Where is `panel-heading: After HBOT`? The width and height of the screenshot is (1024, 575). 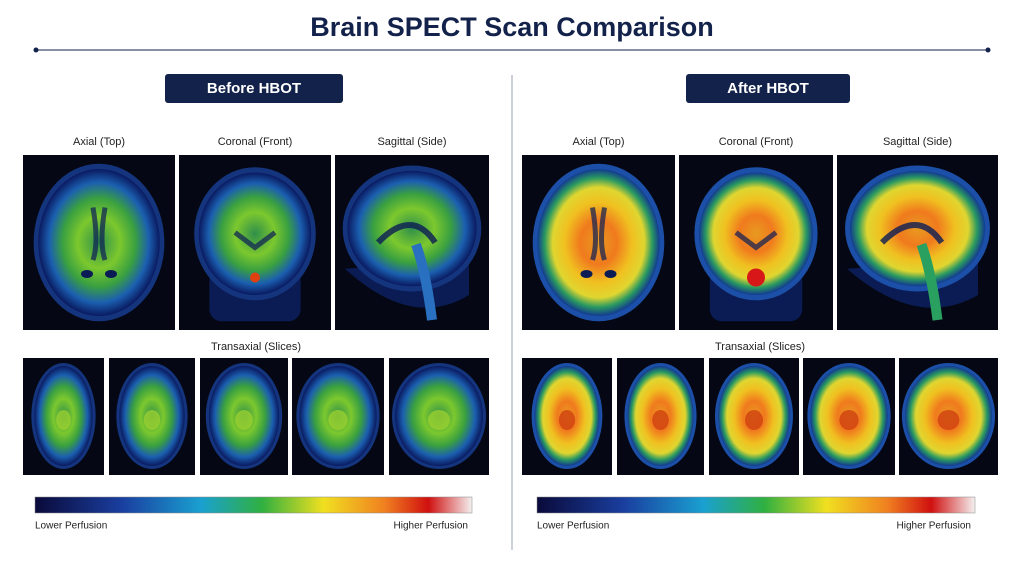 panel-heading: After HBOT is located at coordinates (768, 88).